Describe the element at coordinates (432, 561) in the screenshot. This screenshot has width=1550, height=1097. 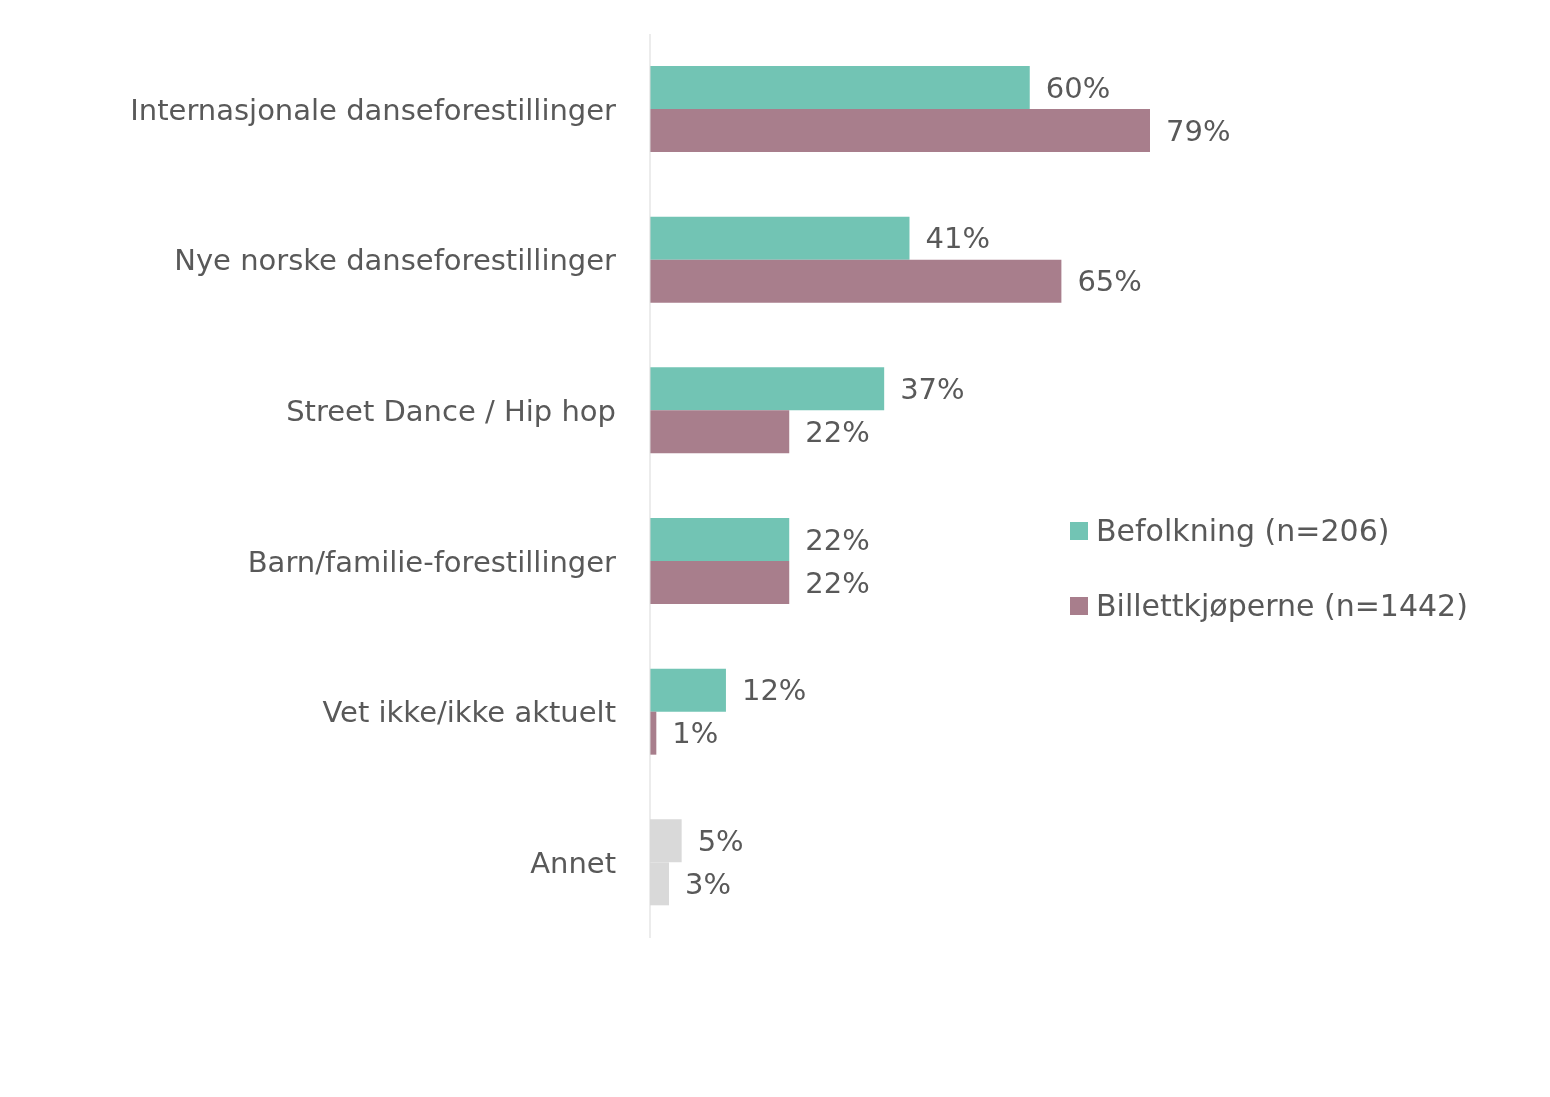
I see `y-tick-label: Barn/familie-forestillinger` at that location.